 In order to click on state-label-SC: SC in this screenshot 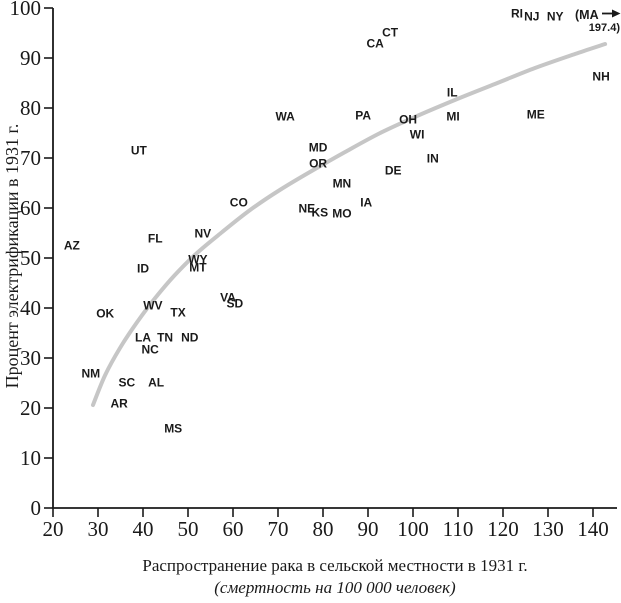, I will do `click(126, 383)`.